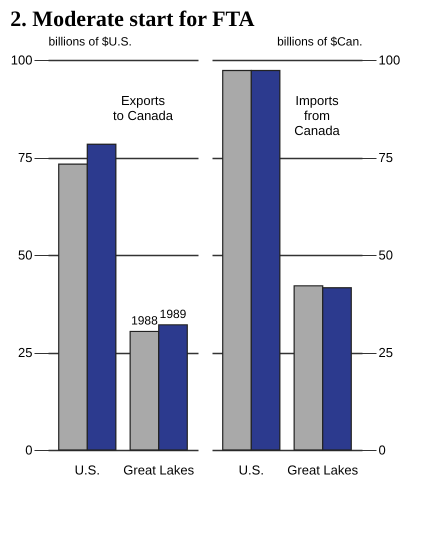 The width and height of the screenshot is (438, 547). Describe the element at coordinates (144, 320) in the screenshot. I see `series-label: 1988` at that location.